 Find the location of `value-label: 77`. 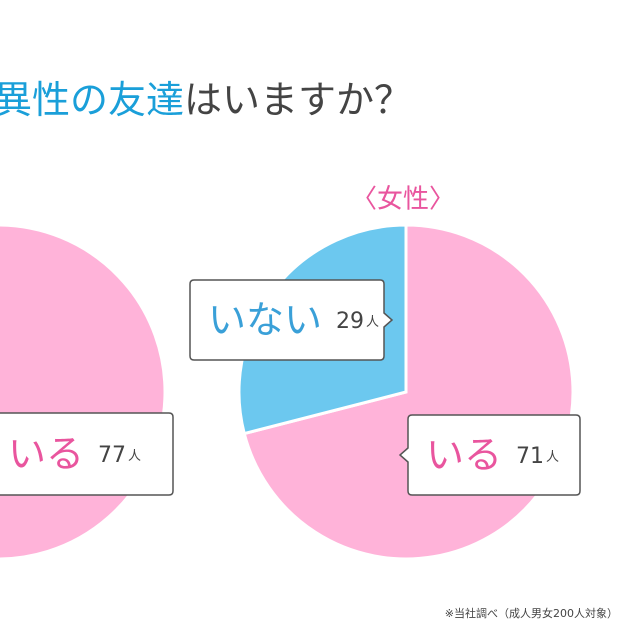

value-label: 77 is located at coordinates (112, 455).